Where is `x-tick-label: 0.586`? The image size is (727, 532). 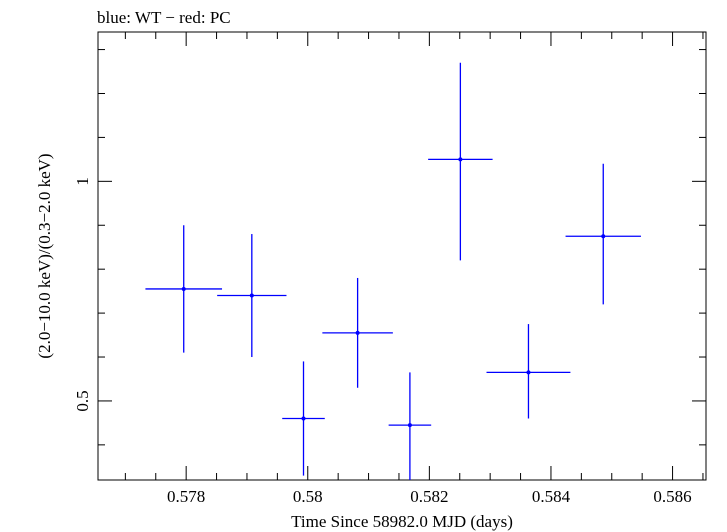 x-tick-label: 0.586 is located at coordinates (672, 496).